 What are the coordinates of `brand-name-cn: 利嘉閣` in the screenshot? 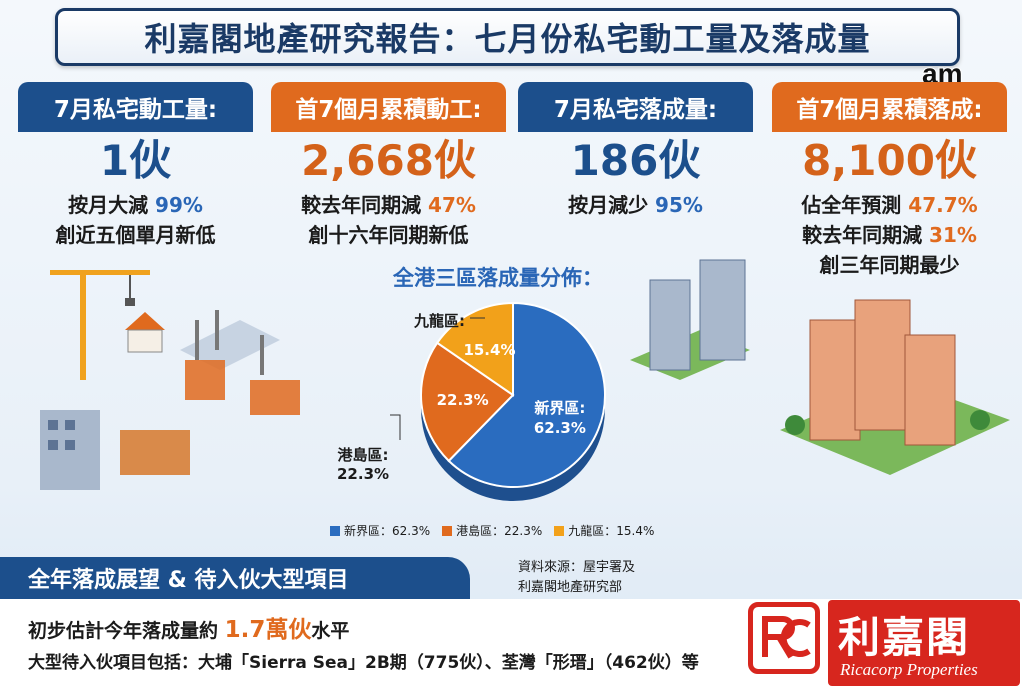 It's located at (904, 637).